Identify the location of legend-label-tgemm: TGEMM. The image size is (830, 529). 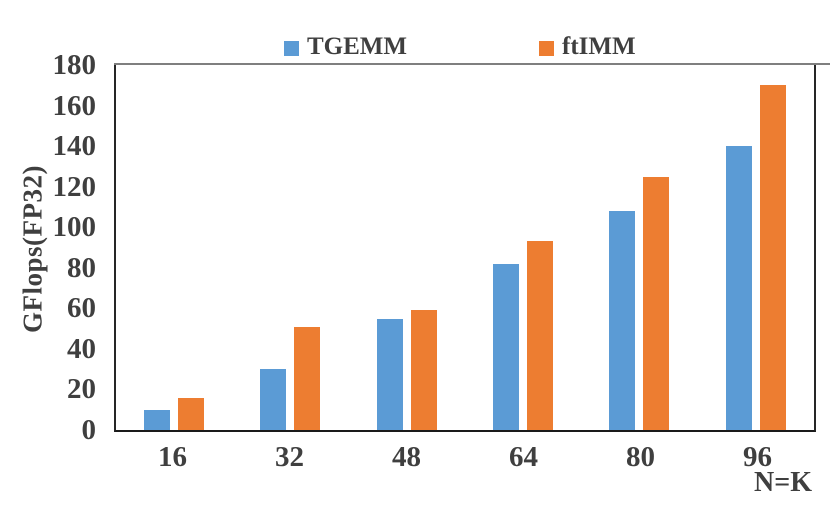
(357, 46).